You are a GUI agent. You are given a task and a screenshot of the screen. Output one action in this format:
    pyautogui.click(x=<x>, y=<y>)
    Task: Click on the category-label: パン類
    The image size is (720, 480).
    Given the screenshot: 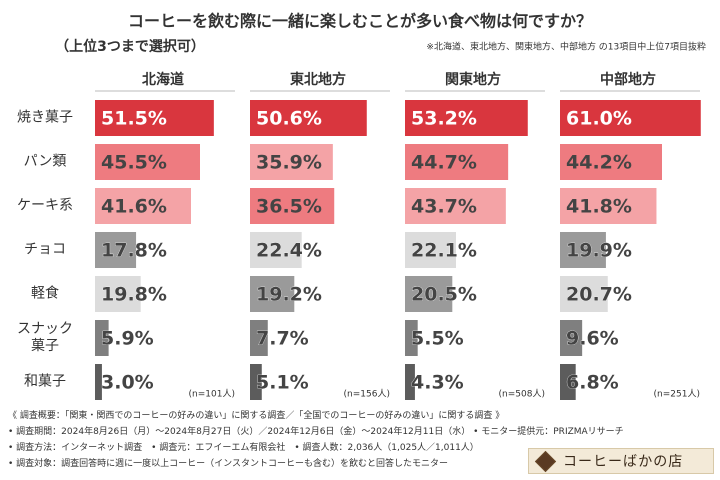 What is the action you would take?
    pyautogui.click(x=45, y=161)
    